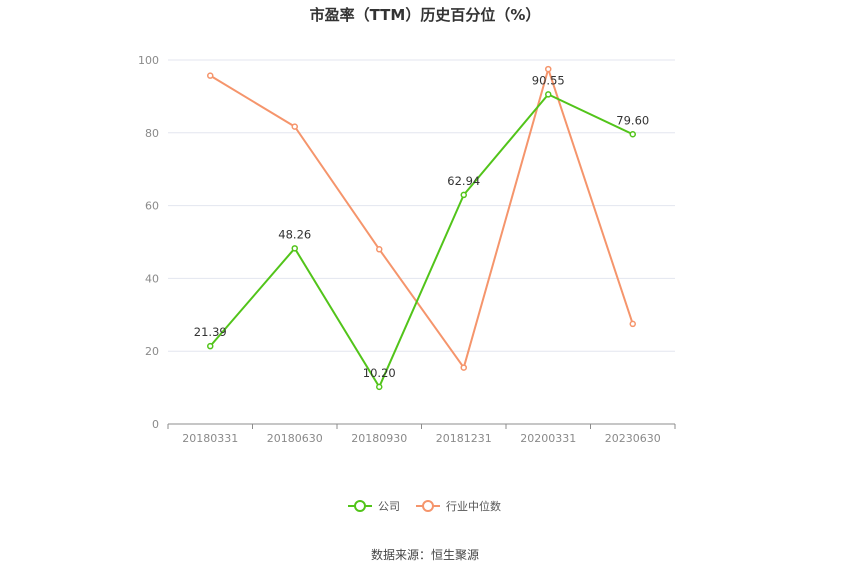 Image resolution: width=850 pixels, height=575 pixels. I want to click on legend-item-1: 行业中位数, so click(458, 506).